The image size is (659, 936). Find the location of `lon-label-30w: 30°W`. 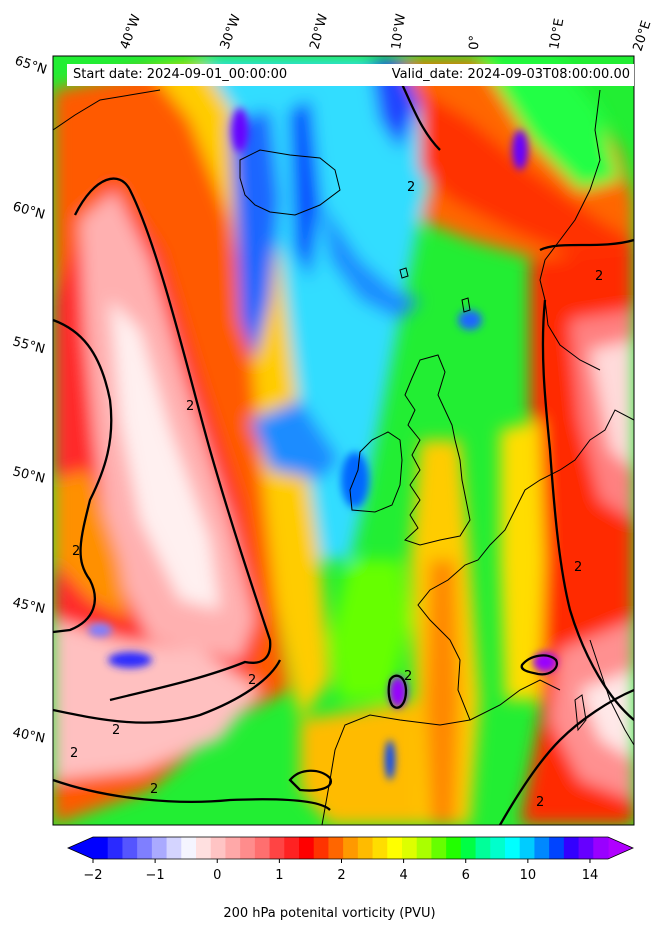

lon-label-30w: 30°W is located at coordinates (231, 31).